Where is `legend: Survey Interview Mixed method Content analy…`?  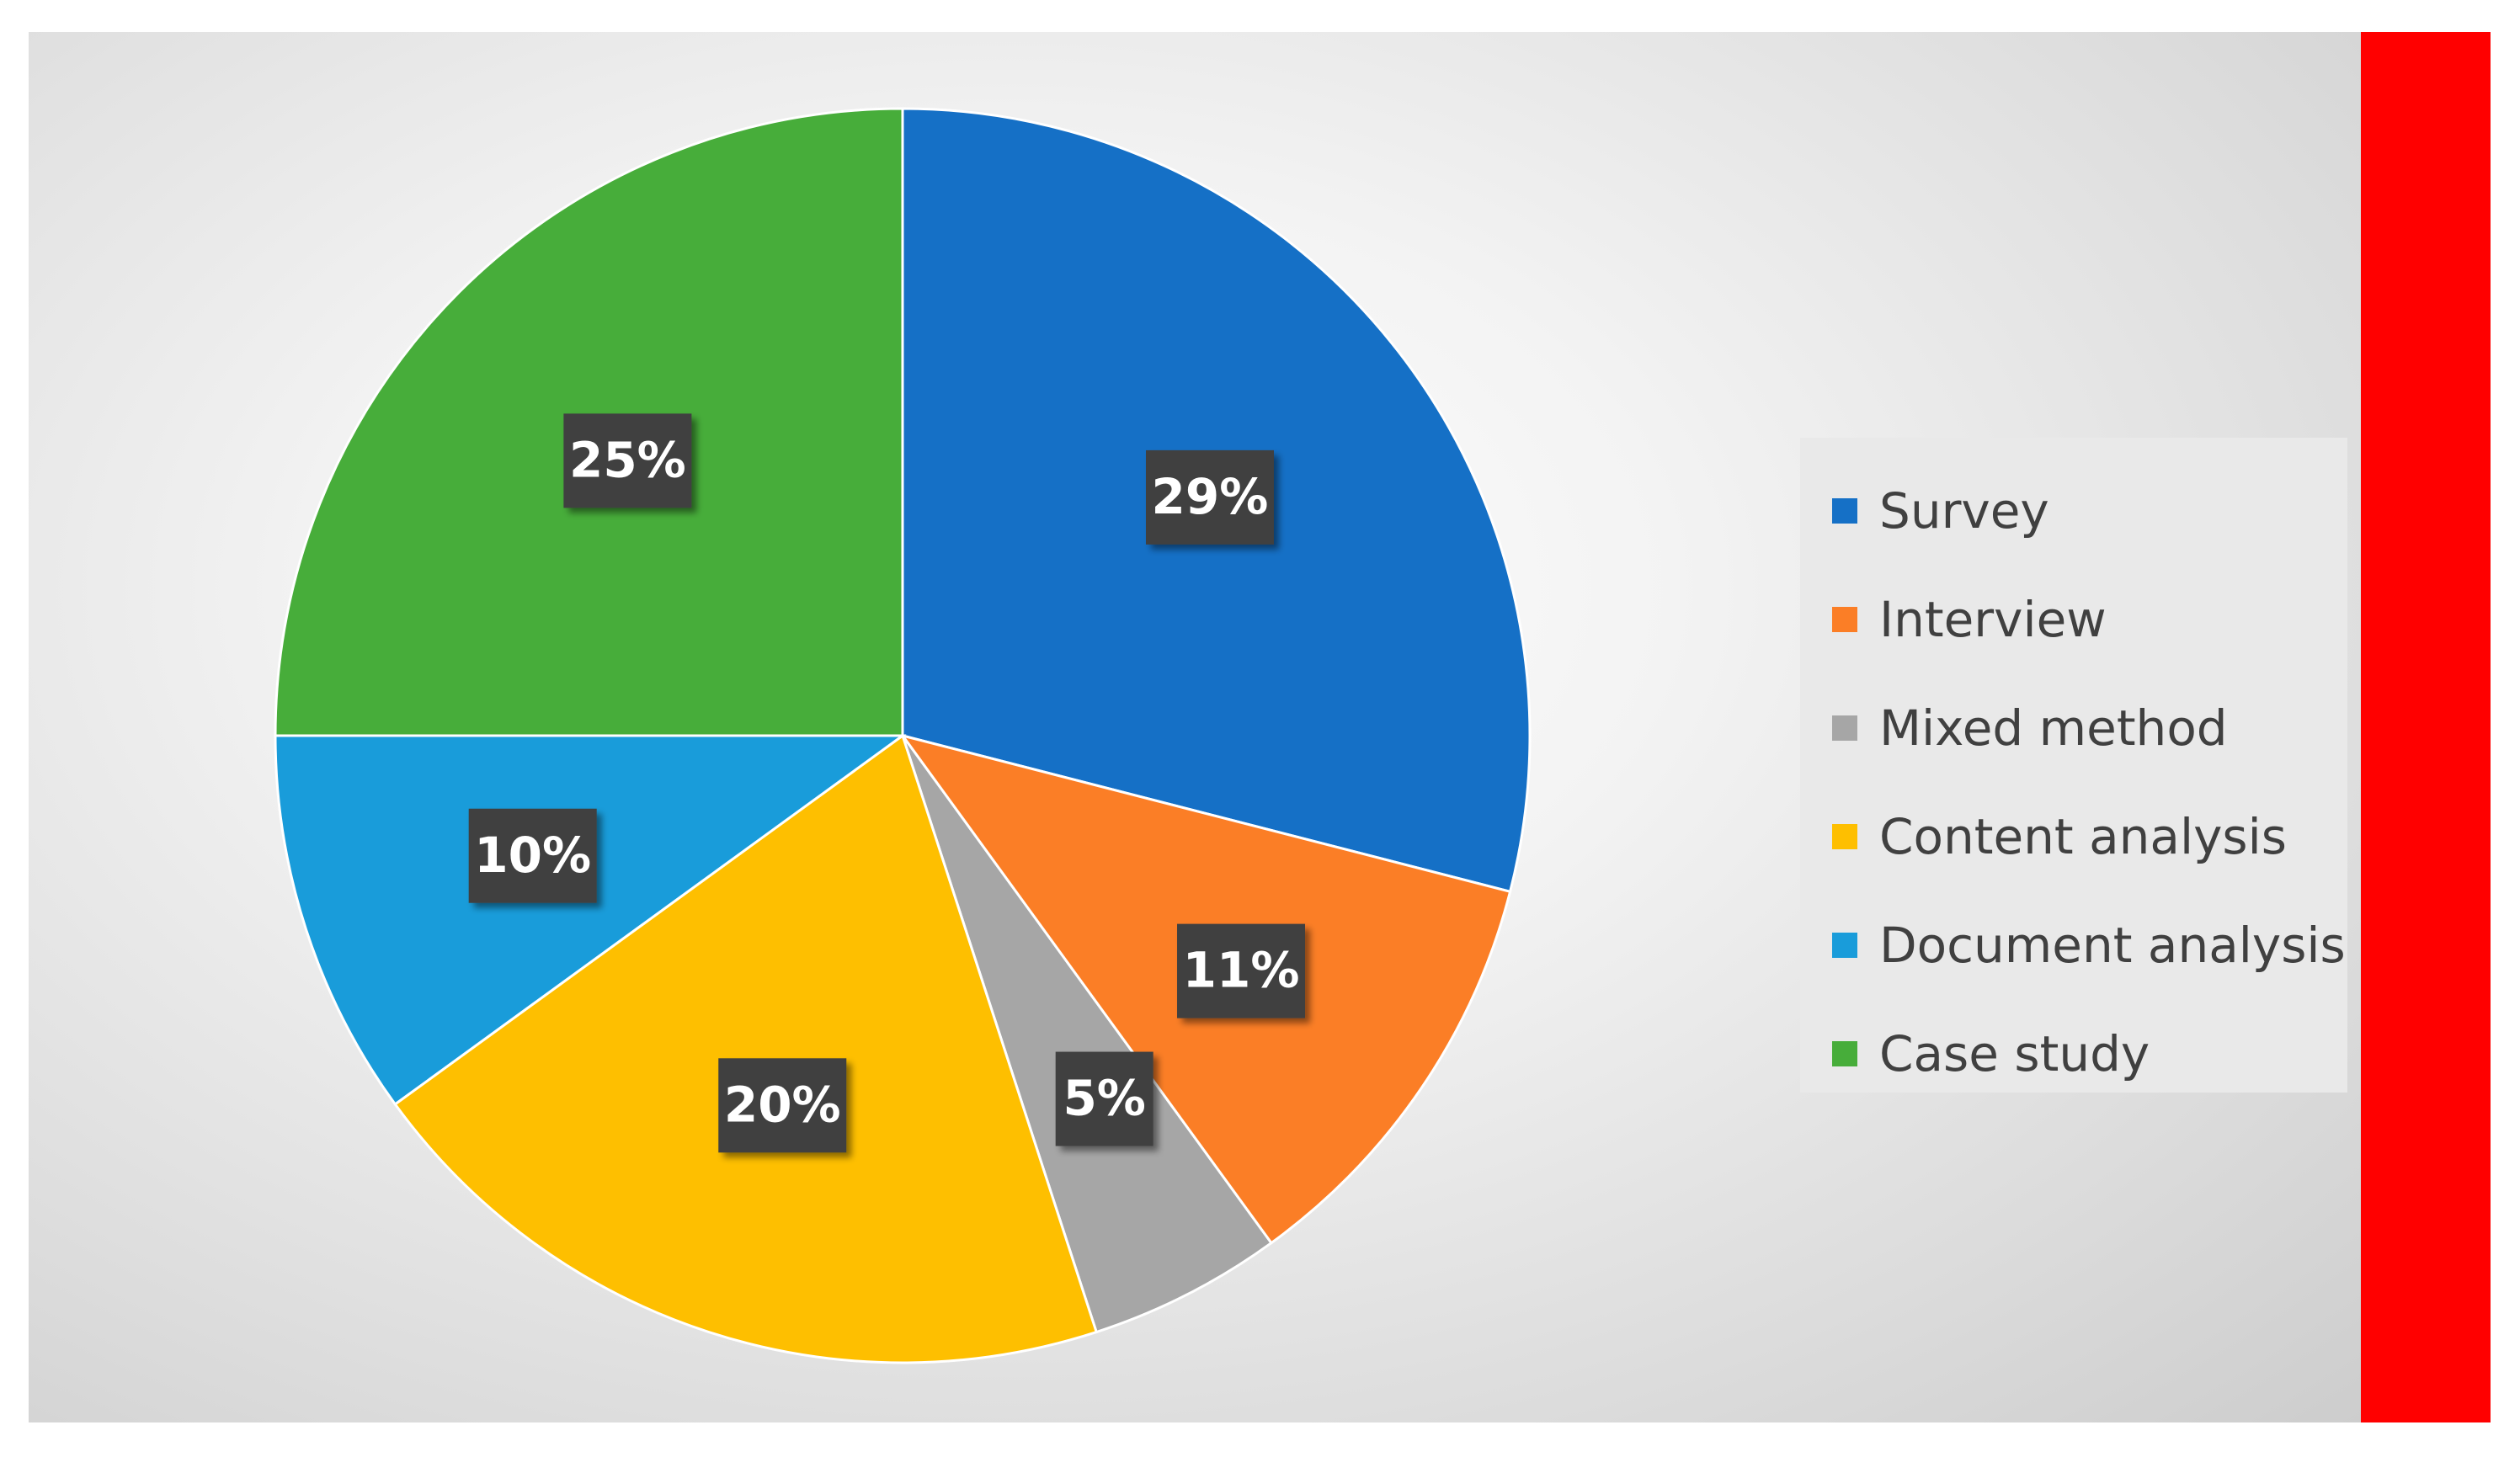
legend: Survey Interview Mixed method Content analy… is located at coordinates (2073, 765).